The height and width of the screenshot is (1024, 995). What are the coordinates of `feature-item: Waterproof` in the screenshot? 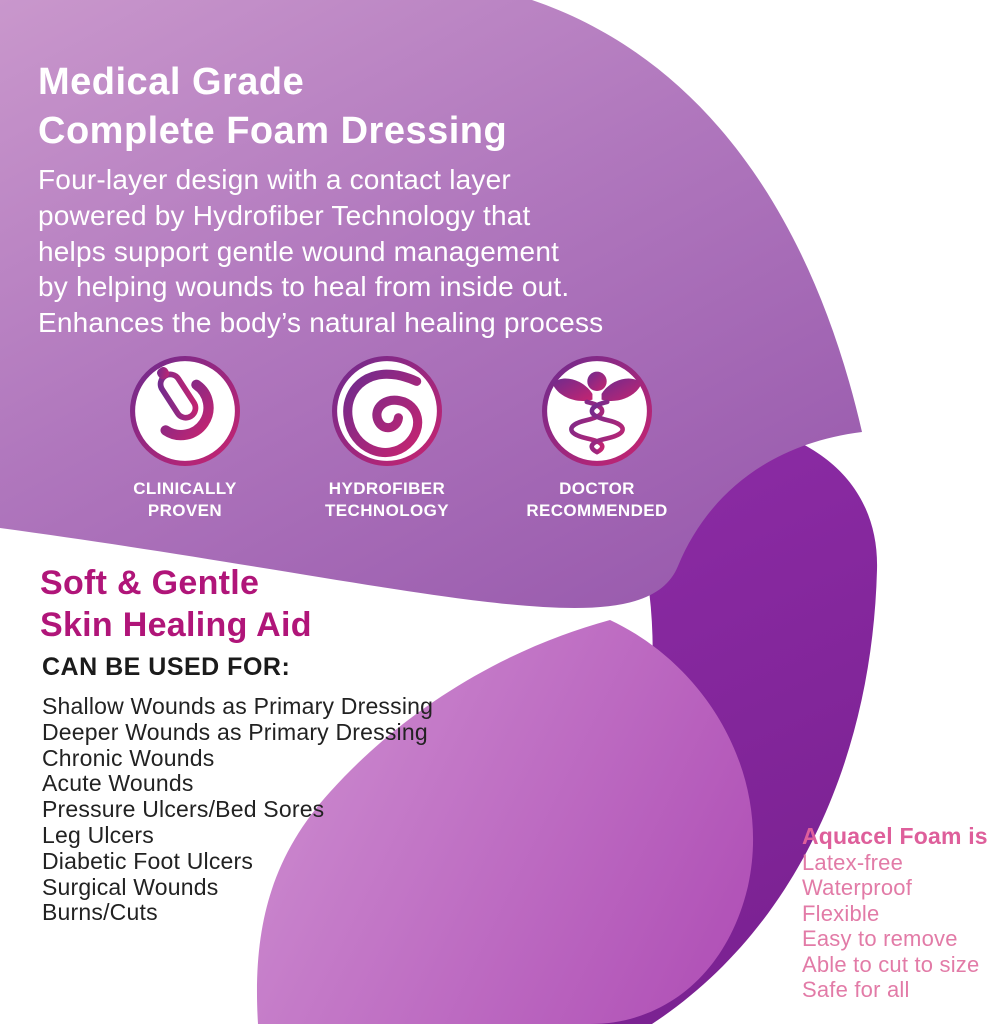 It's located at (857, 887).